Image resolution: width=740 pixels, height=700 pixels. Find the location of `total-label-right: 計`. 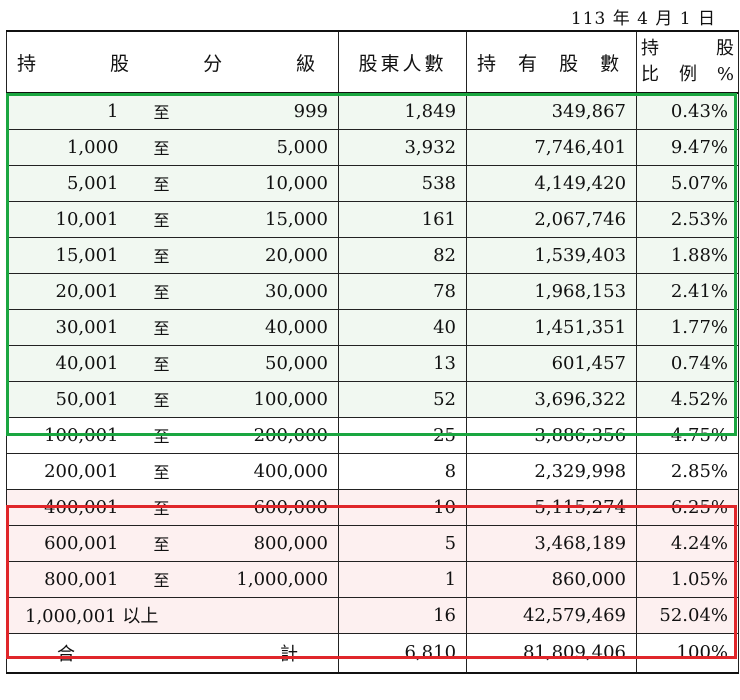

total-label-right: 計 is located at coordinates (289, 654).